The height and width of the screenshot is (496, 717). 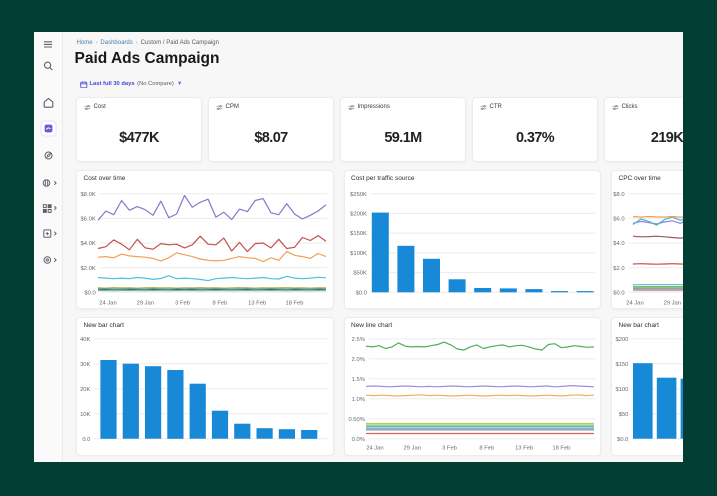 What do you see at coordinates (356, 420) in the screenshot?
I see `svg-text: 0.50%` at bounding box center [356, 420].